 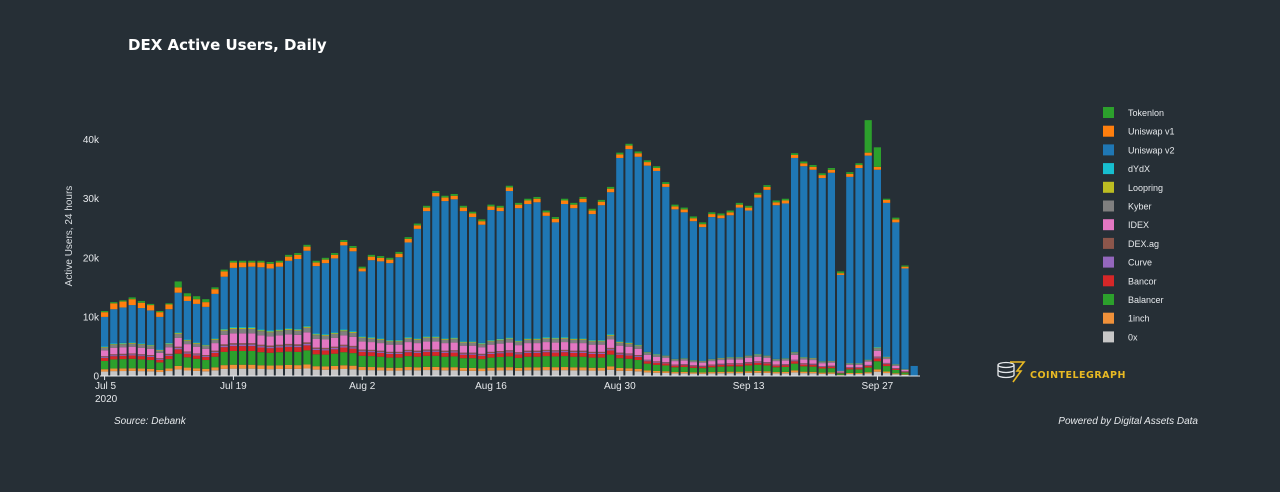 I want to click on legend-item: Kyber, so click(x=1127, y=206).